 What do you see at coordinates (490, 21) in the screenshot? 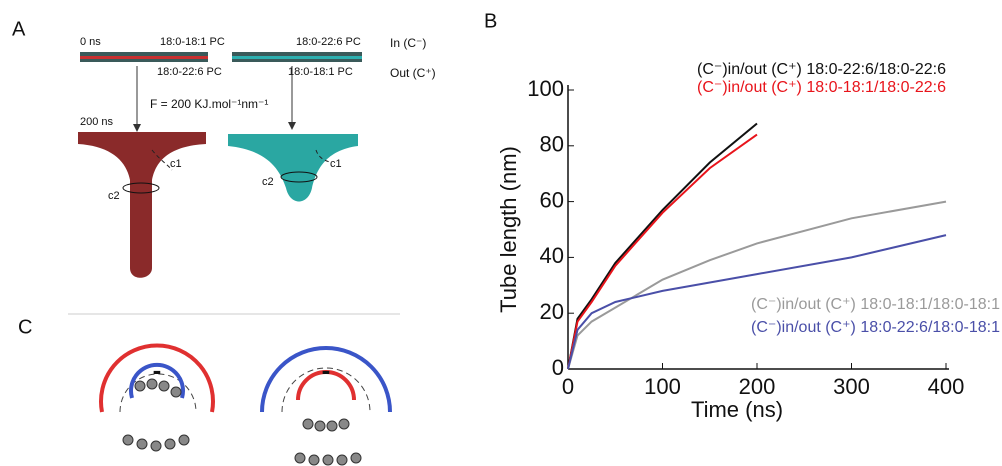
I see `panel-label: B` at bounding box center [490, 21].